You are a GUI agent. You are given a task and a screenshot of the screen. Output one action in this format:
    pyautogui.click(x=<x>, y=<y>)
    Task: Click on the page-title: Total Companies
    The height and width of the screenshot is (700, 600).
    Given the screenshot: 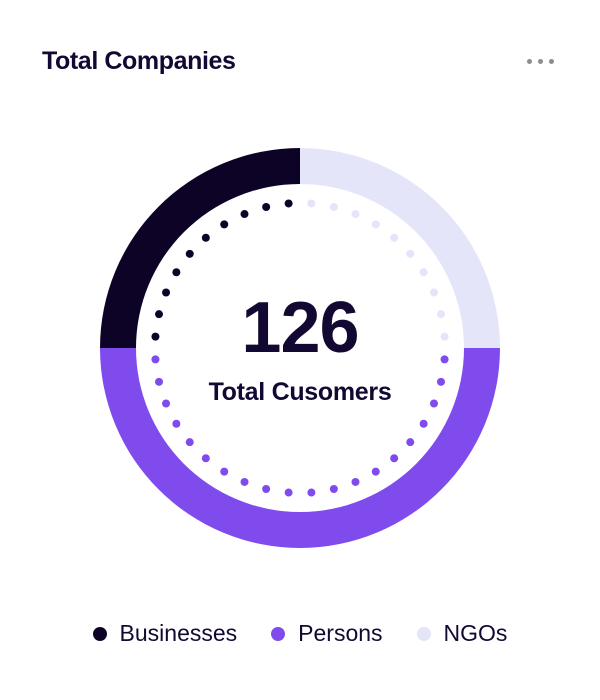 What is the action you would take?
    pyautogui.click(x=139, y=60)
    